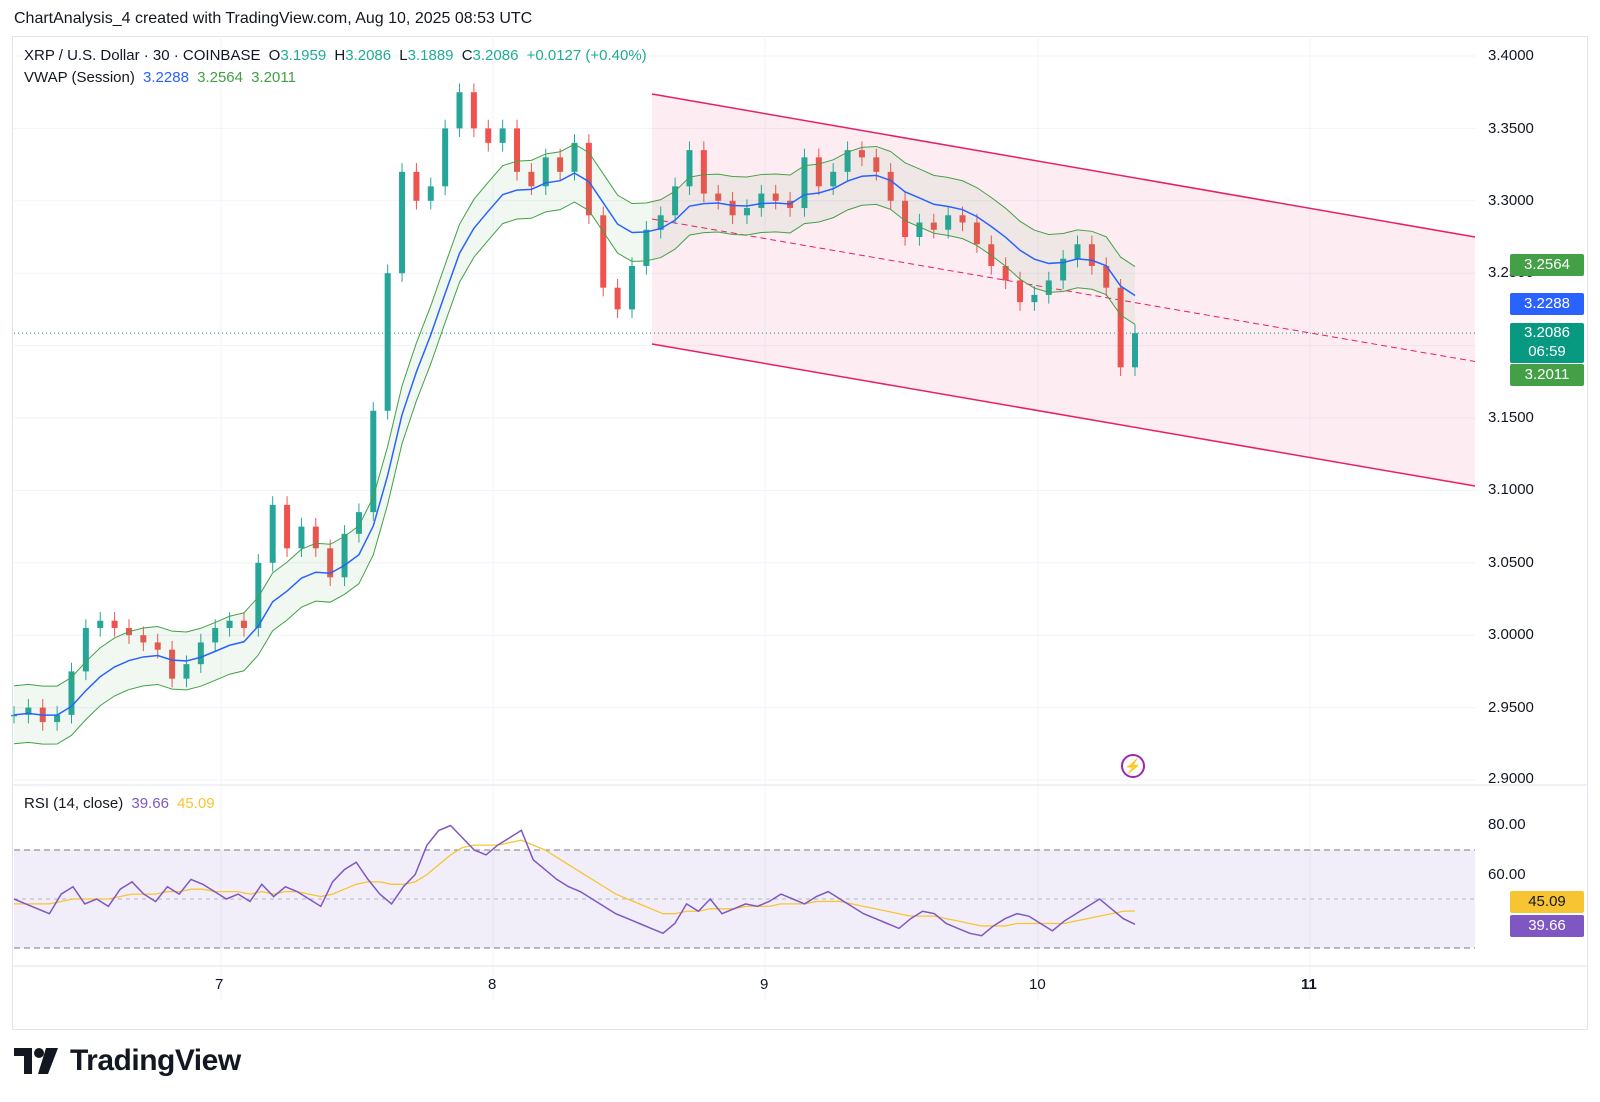 The image size is (1600, 1102). Describe the element at coordinates (1547, 926) in the screenshot. I see `rsi-tag: 39.66` at that location.